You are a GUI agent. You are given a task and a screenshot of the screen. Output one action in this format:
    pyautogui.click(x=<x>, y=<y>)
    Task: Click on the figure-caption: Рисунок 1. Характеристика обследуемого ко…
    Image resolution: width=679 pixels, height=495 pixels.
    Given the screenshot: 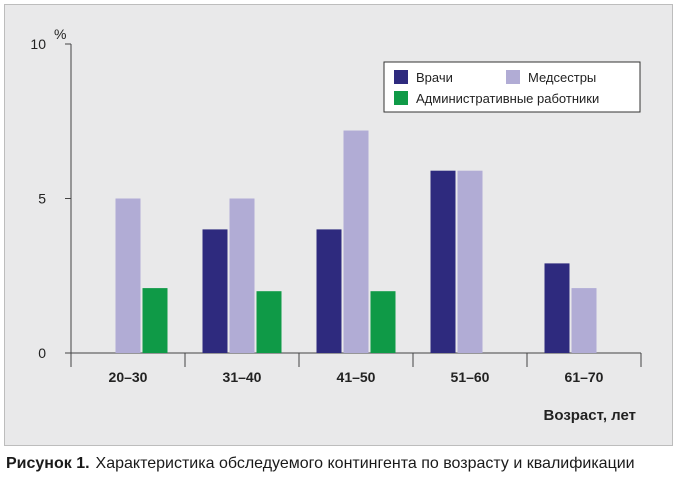 What is the action you would take?
    pyautogui.click(x=326, y=464)
    